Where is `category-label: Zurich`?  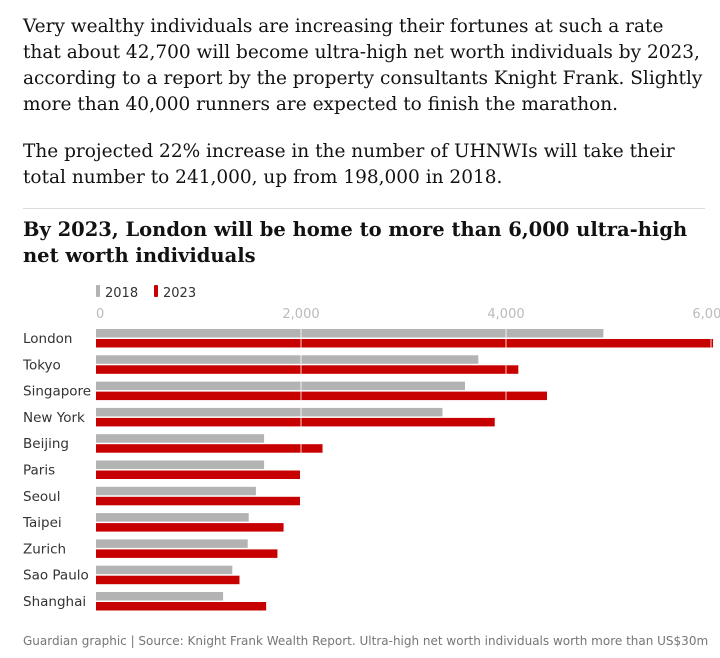 category-label: Zurich is located at coordinates (44, 549).